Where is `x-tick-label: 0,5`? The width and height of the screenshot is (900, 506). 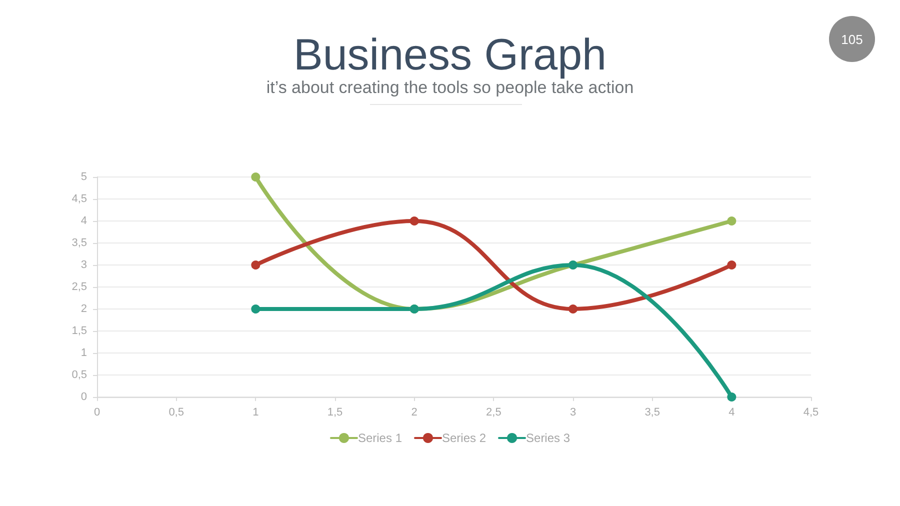
x-tick-label: 0,5 is located at coordinates (176, 412).